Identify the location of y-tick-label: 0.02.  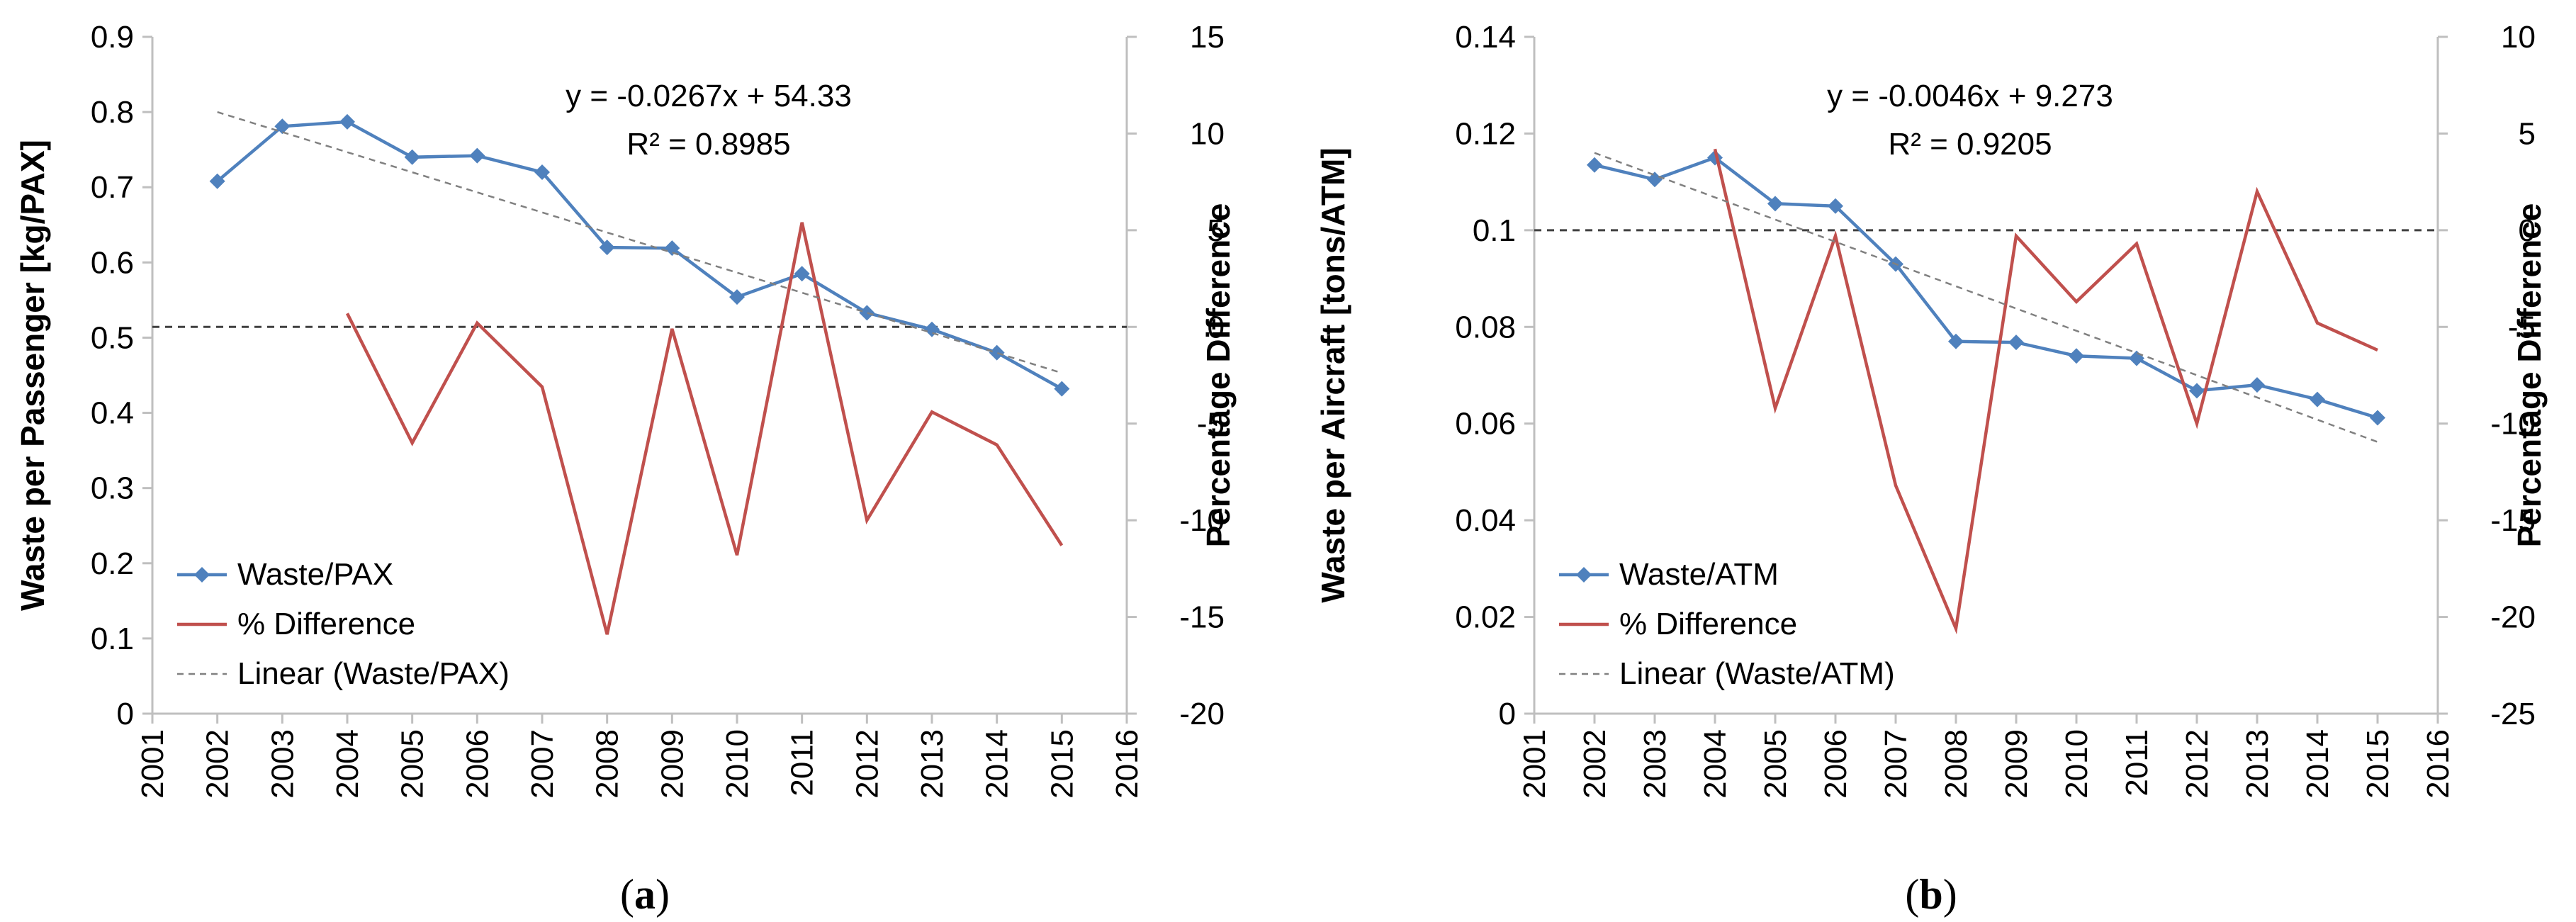
(1485, 617).